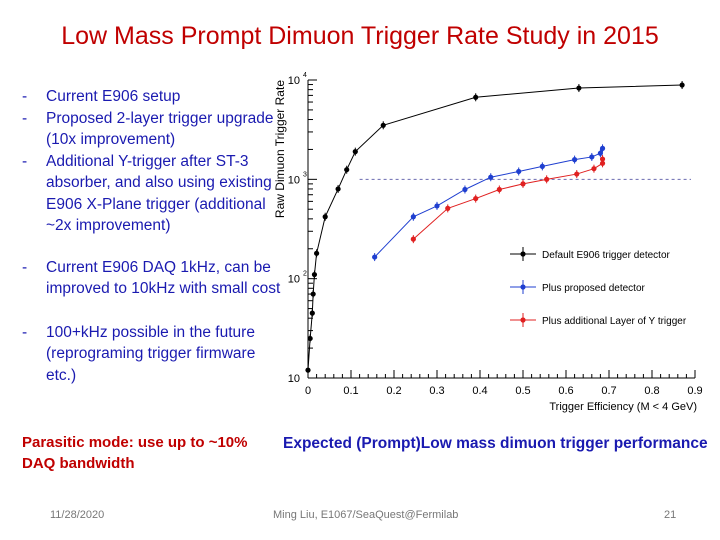 The image size is (720, 540). What do you see at coordinates (594, 288) in the screenshot?
I see `legend-label: Plus proposed detector` at bounding box center [594, 288].